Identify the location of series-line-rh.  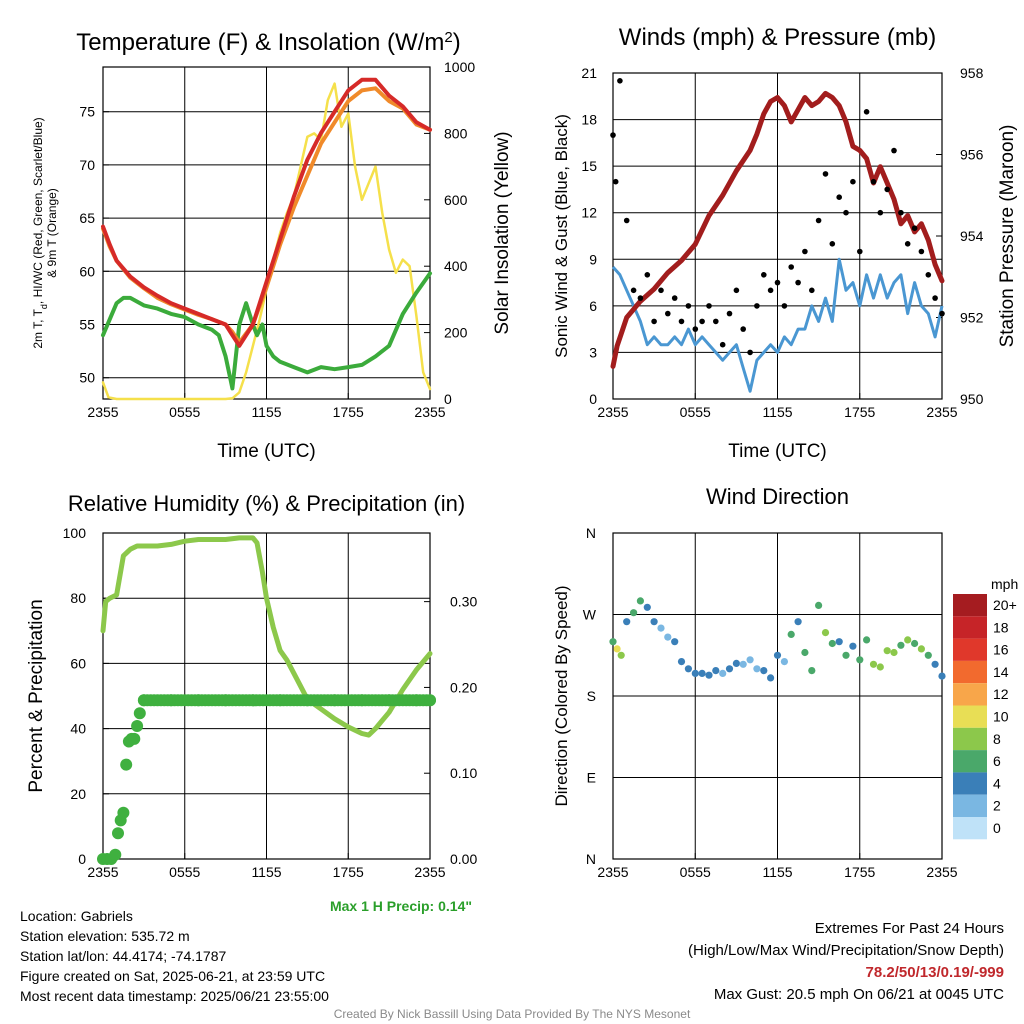
(266, 636).